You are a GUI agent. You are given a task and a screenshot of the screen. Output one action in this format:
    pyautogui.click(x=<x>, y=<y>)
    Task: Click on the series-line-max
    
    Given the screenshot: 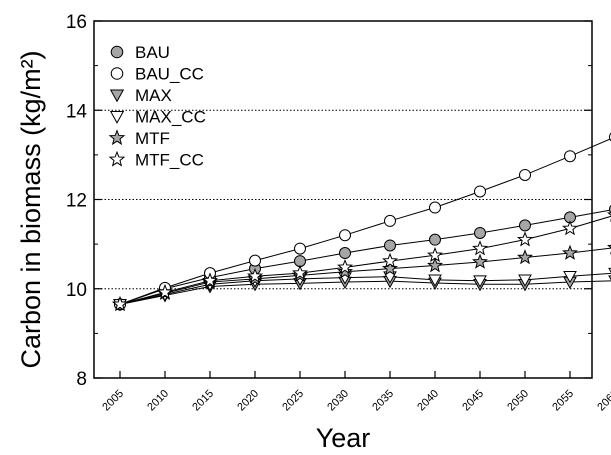 What is the action you would take?
    pyautogui.click(x=365, y=292)
    